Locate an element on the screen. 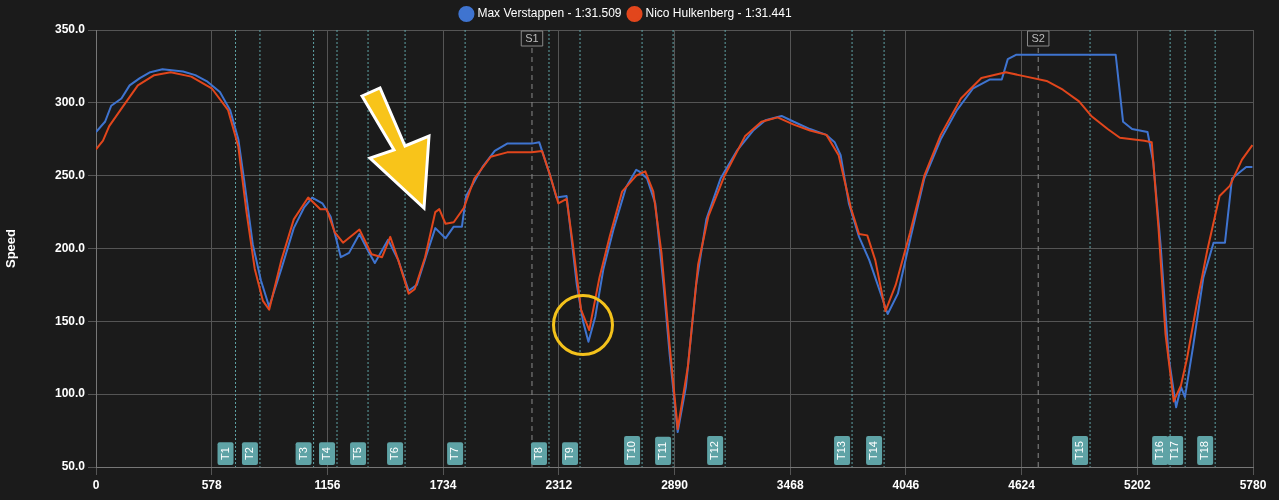 The width and height of the screenshot is (1279, 500). x-tick-label: 0 is located at coordinates (96, 484).